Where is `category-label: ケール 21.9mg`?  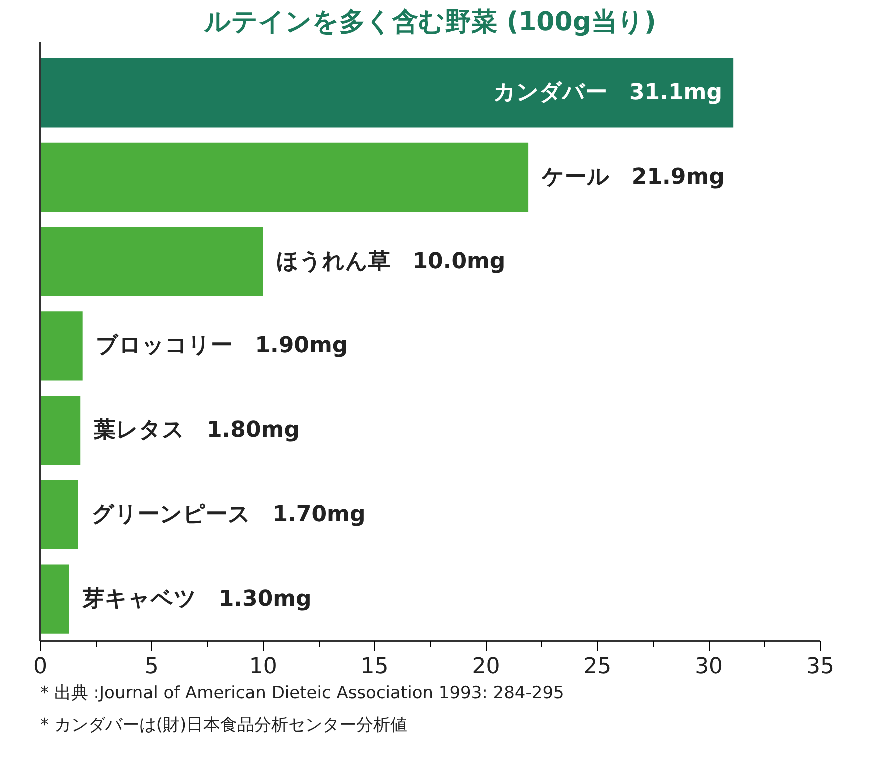
category-label: ケール 21.9mg is located at coordinates (633, 177).